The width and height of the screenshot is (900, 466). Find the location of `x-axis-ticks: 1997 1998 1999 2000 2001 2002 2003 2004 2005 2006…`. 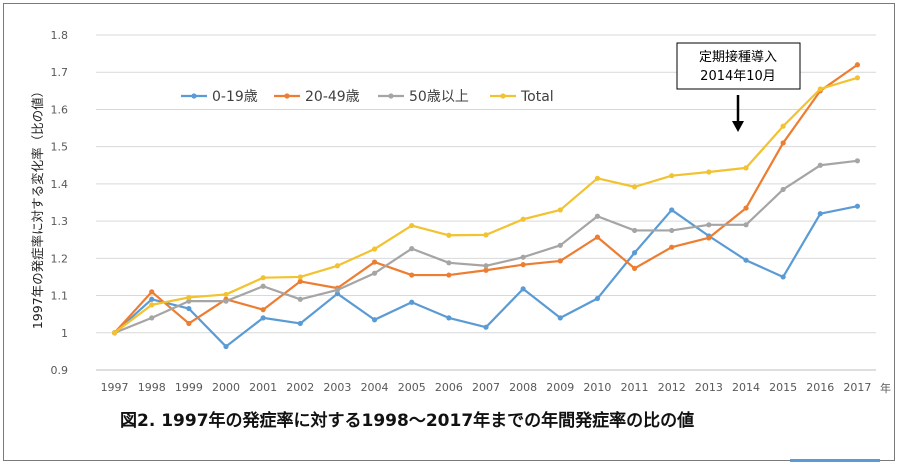

x-axis-ticks: 1997 1998 1999 2000 2001 2002 2003 2004 2005 2006… is located at coordinates (486, 387).